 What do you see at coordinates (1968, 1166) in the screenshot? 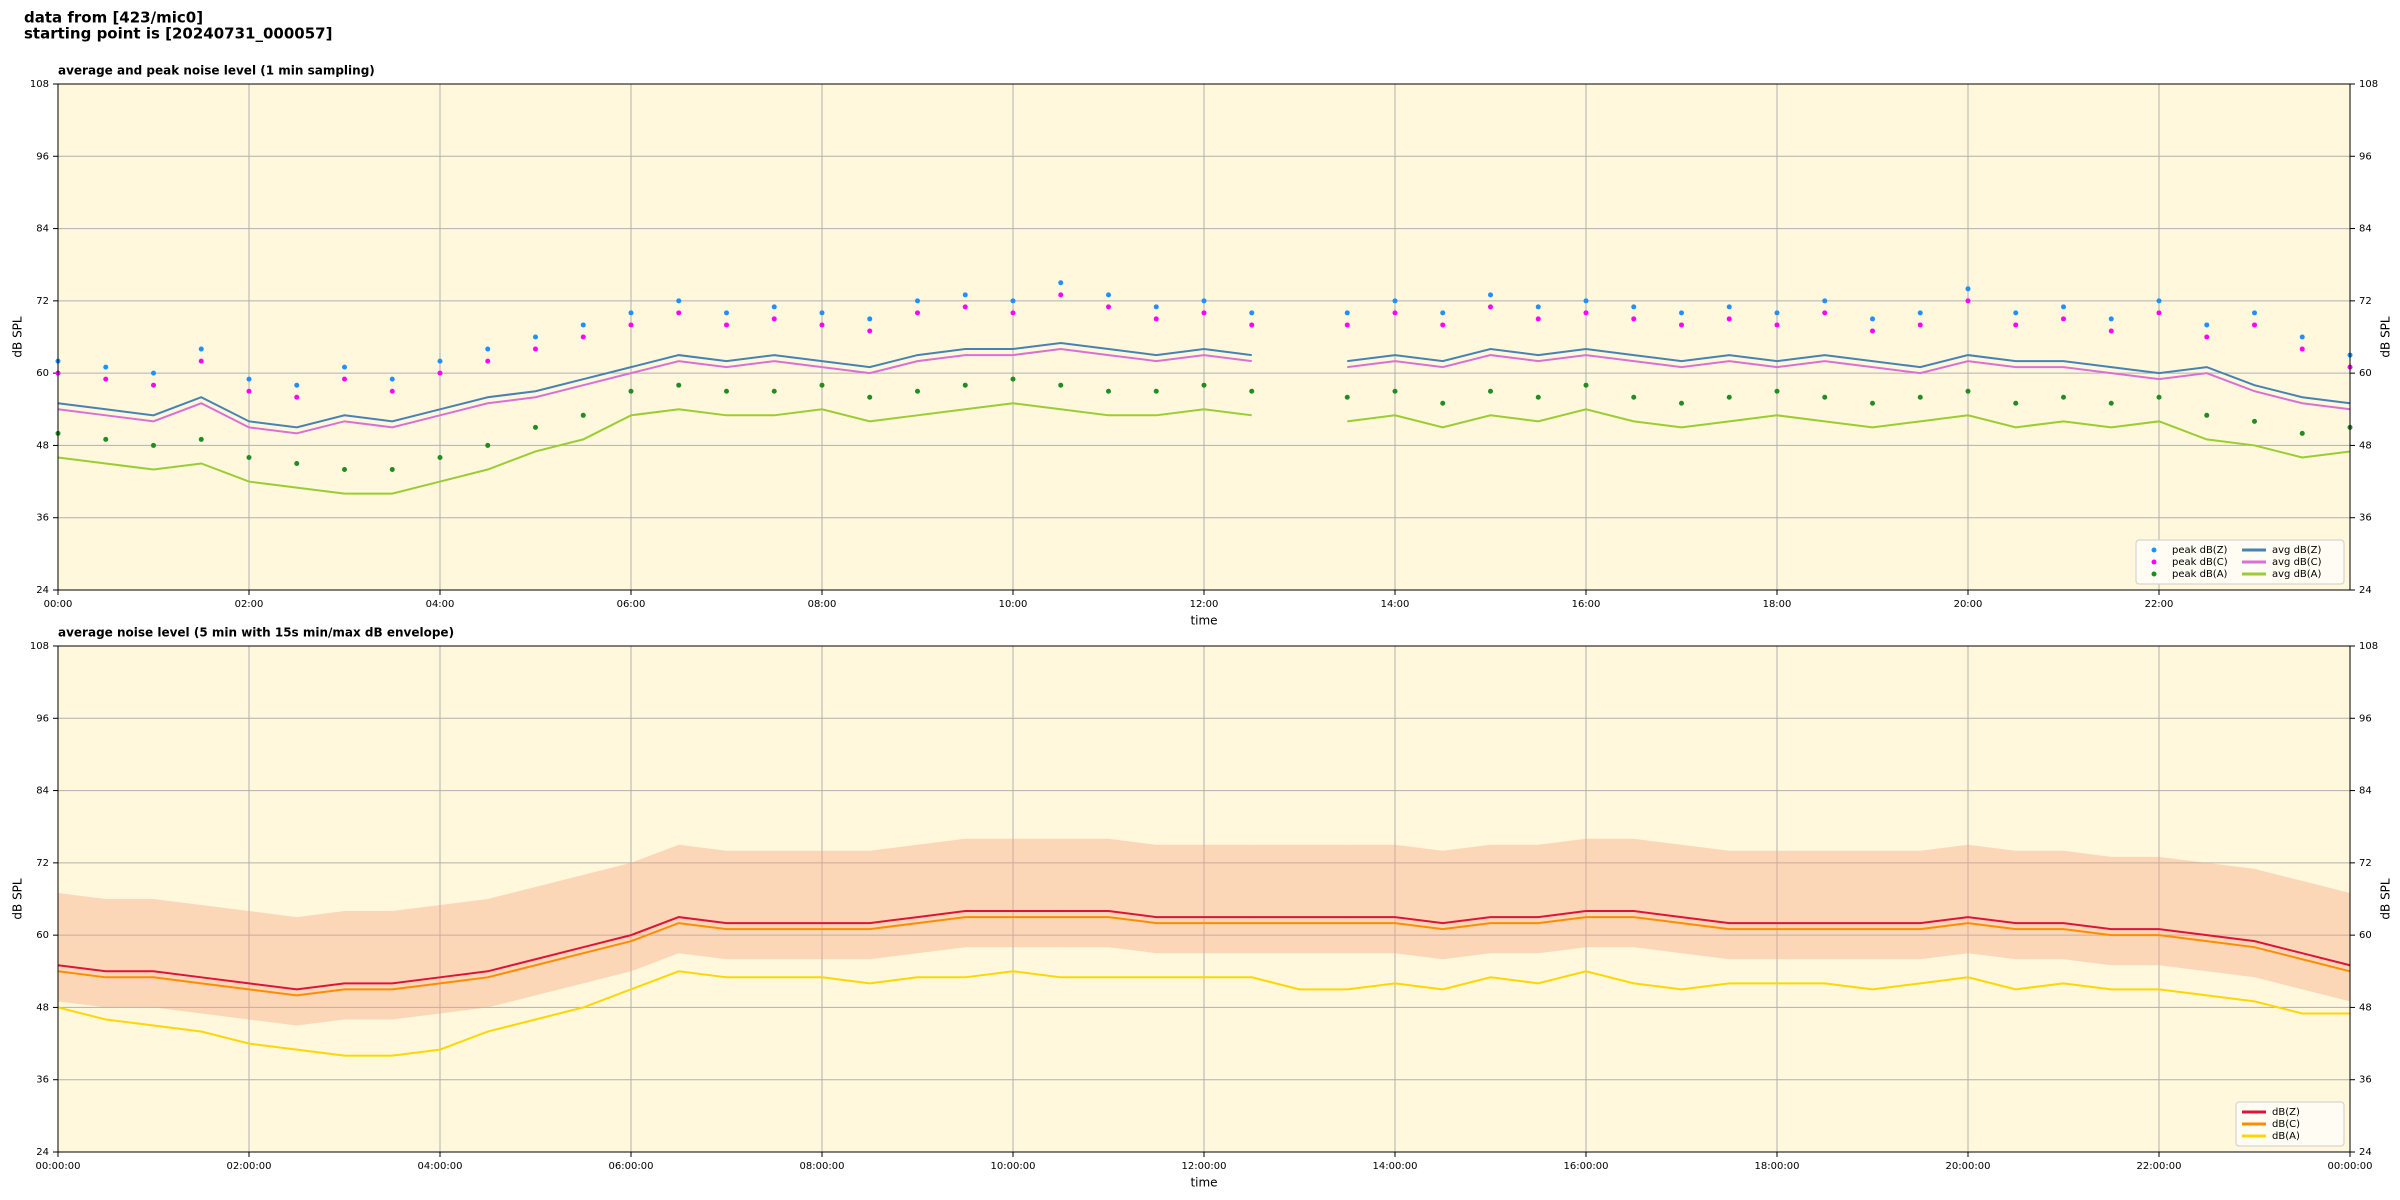
I see `x-tick-label: 20:00:00` at bounding box center [1968, 1166].